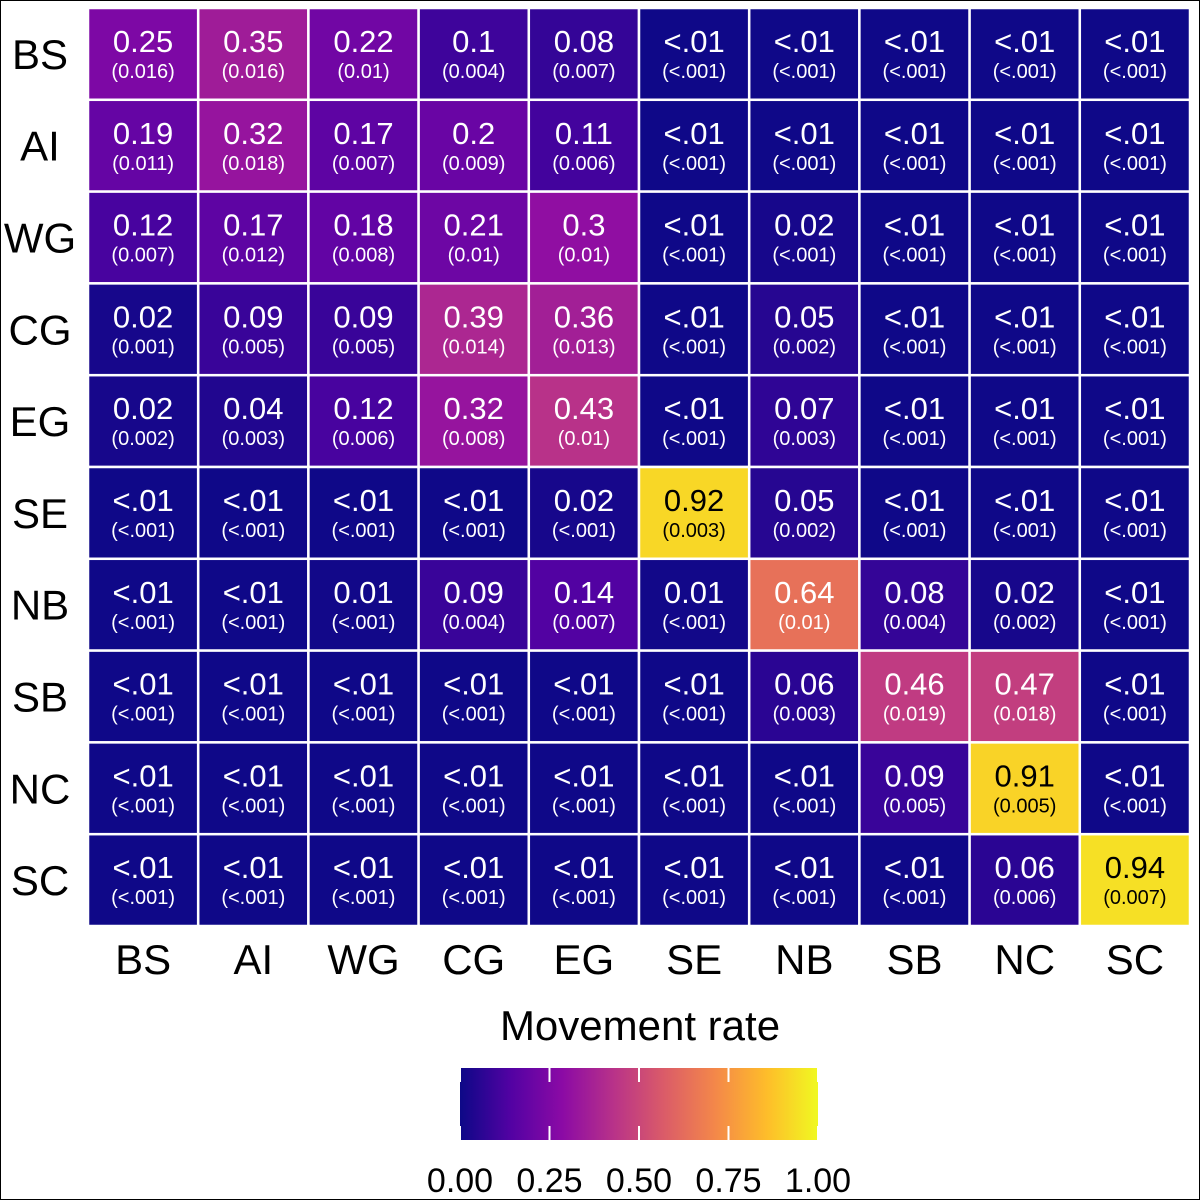  What do you see at coordinates (583, 347) in the screenshot?
I see `cell-se-label: (0.013)` at bounding box center [583, 347].